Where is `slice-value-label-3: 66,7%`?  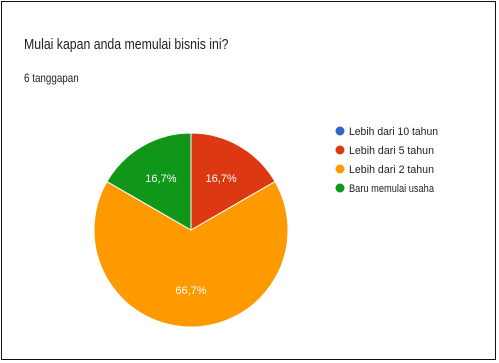
slice-value-label-3: 66,7% is located at coordinates (190, 291).